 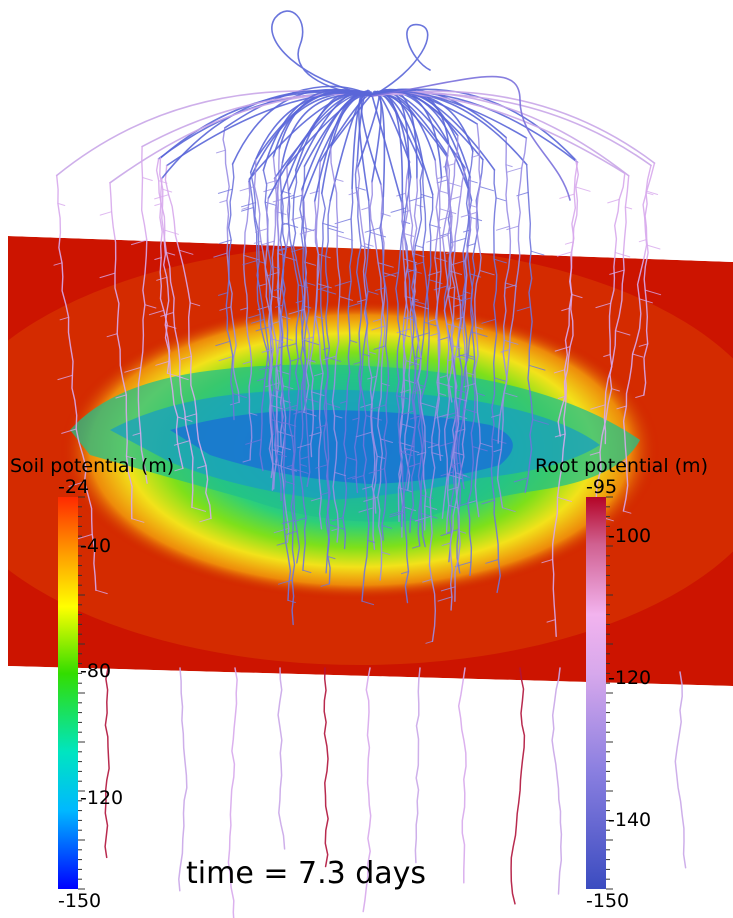 What do you see at coordinates (602, 487) in the screenshot?
I see `root-tick-label: -95` at bounding box center [602, 487].